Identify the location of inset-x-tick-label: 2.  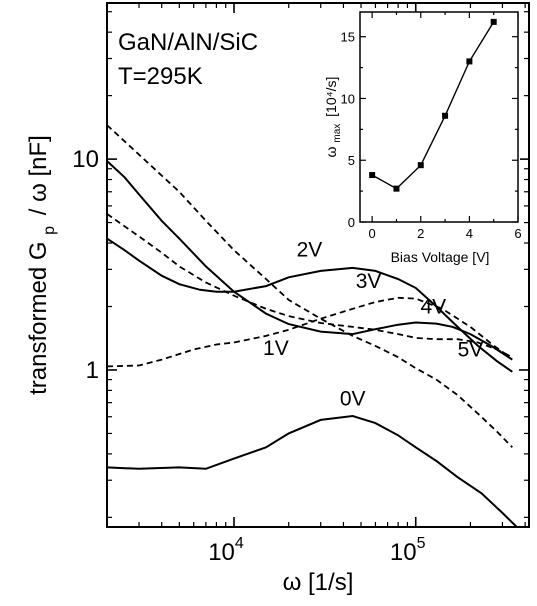
(420, 233).